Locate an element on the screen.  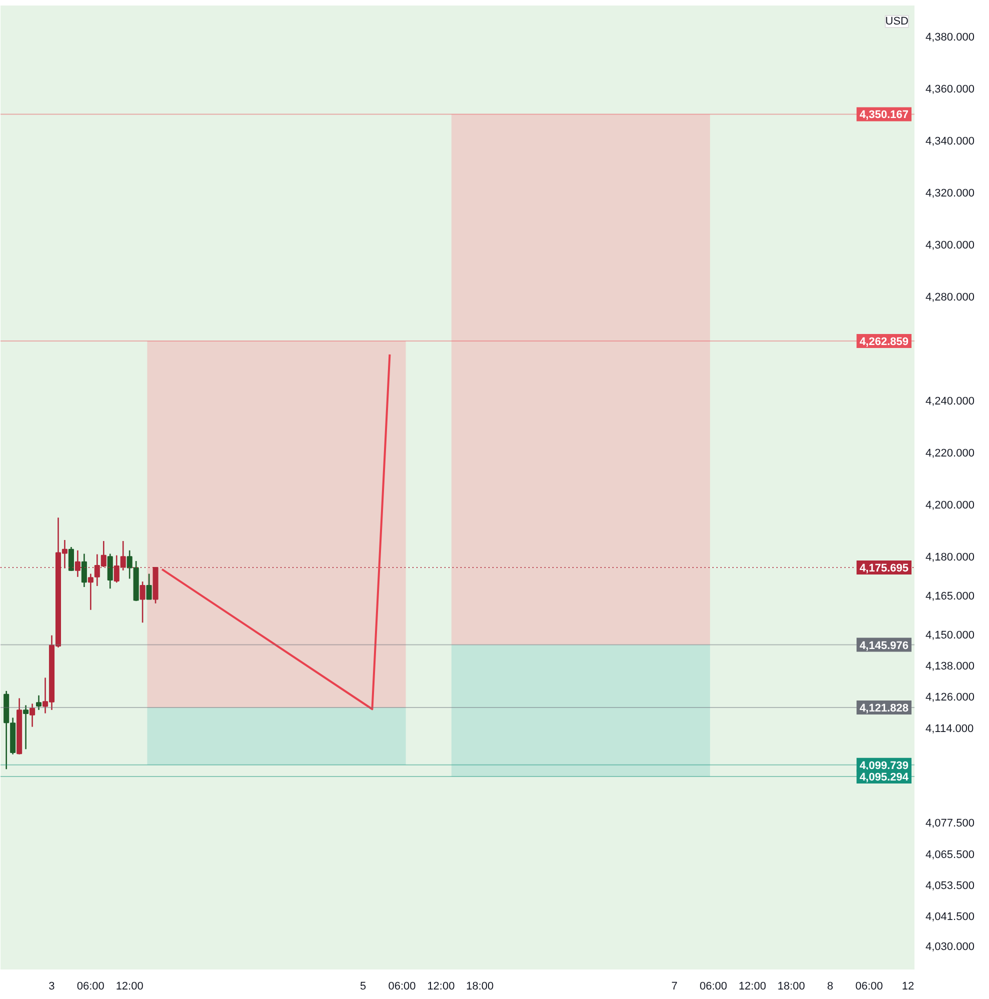
ref-line-label: 4,262.859 is located at coordinates (884, 342).